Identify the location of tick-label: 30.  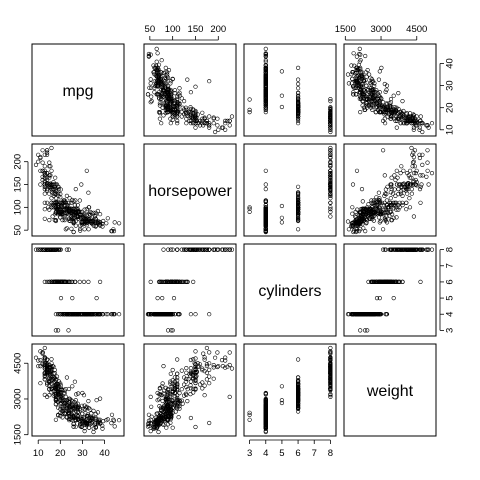
(450, 85).